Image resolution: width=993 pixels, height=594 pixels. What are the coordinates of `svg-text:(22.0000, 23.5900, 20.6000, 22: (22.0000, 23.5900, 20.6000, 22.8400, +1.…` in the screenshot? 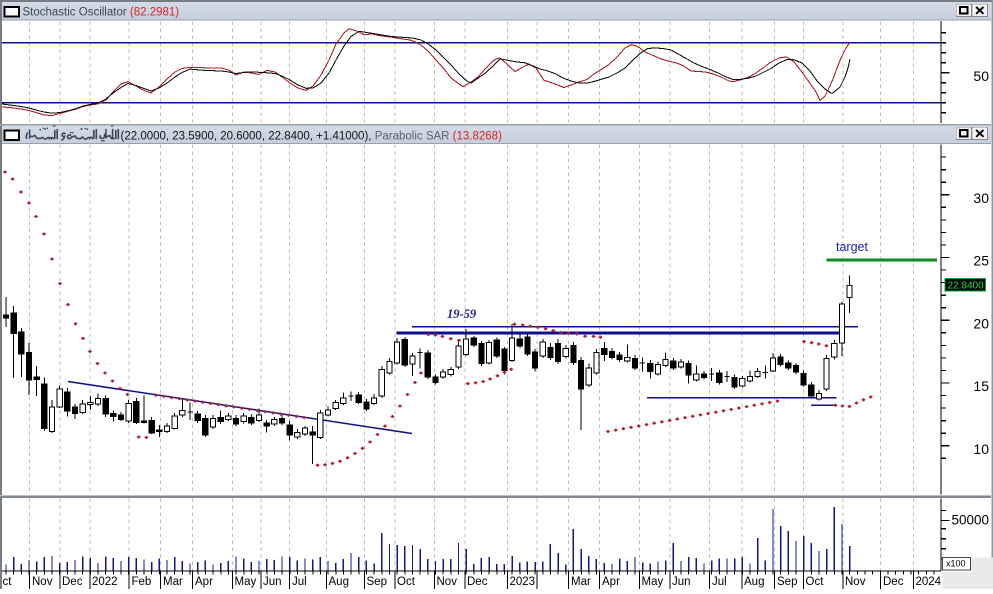 It's located at (312, 136).